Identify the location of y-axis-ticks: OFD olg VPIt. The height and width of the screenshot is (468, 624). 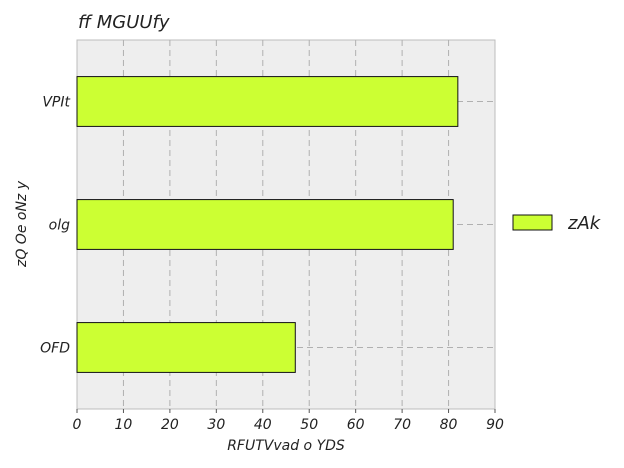
(55, 226).